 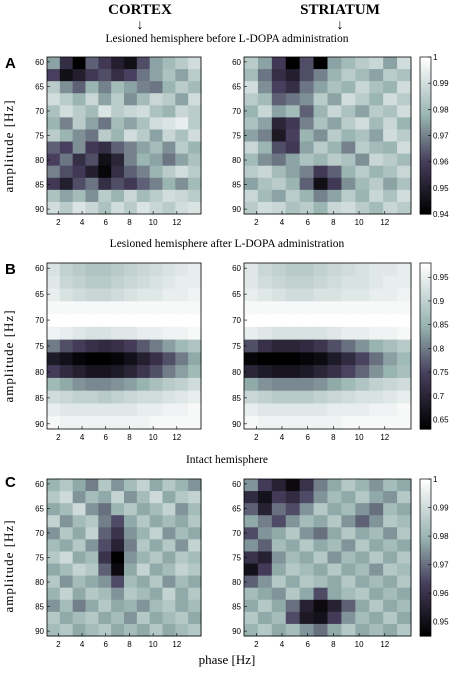 I want to click on down-arrow-icon: ↓, so click(x=340, y=25).